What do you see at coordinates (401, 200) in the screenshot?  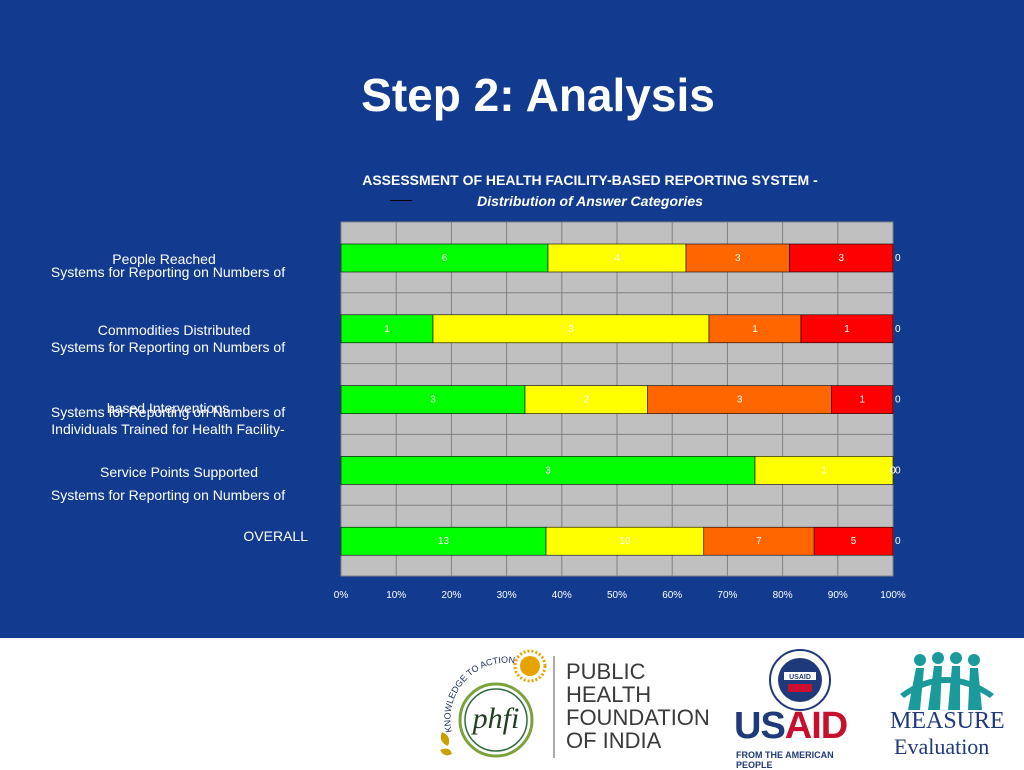 I see `chart-title-dash` at bounding box center [401, 200].